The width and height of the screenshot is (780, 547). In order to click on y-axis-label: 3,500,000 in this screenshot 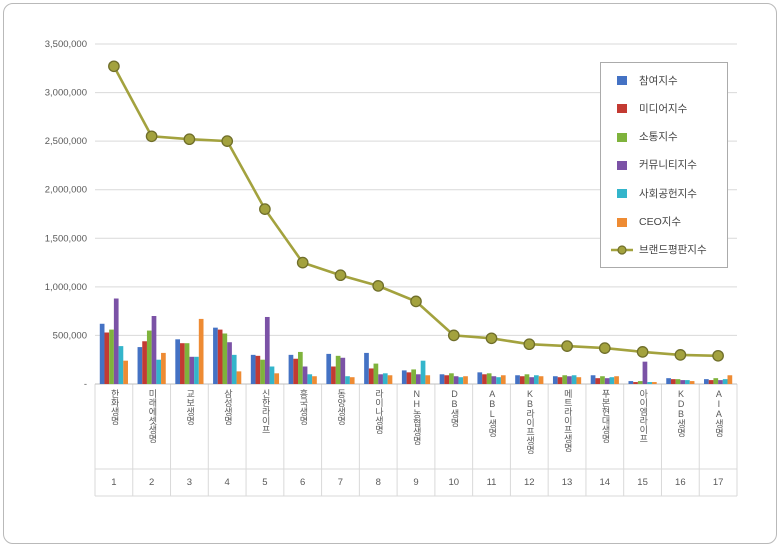, I will do `click(66, 44)`.